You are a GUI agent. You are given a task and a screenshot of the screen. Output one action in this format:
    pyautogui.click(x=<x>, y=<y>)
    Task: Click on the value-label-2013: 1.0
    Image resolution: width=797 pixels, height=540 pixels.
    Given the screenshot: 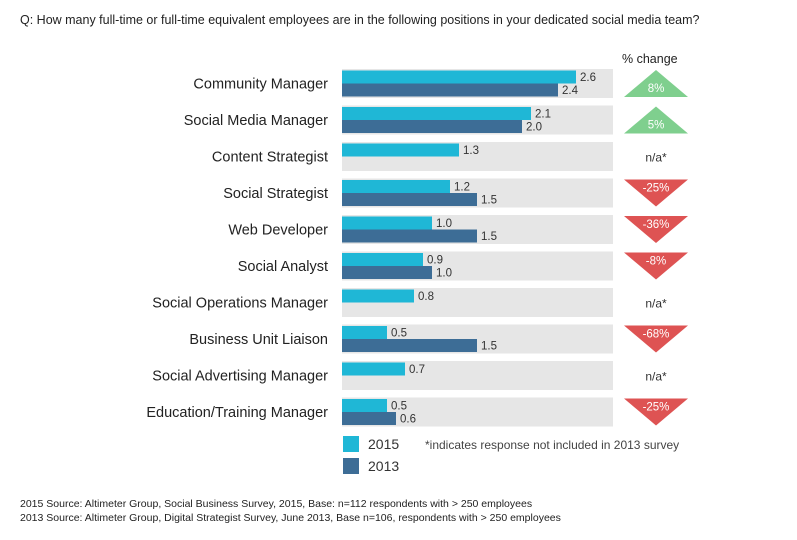 What is the action you would take?
    pyautogui.click(x=444, y=274)
    